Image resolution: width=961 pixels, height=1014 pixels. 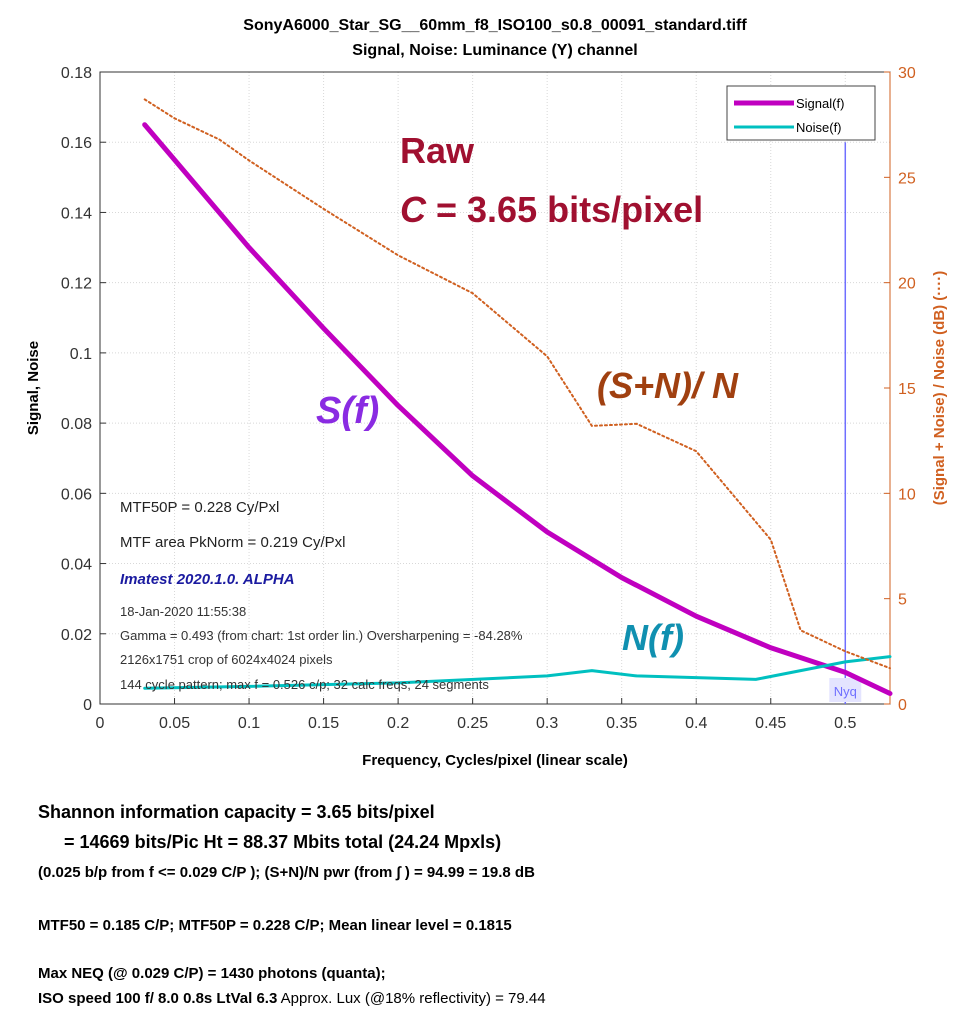 What do you see at coordinates (907, 284) in the screenshot?
I see `y2-tick-label: 20` at bounding box center [907, 284].